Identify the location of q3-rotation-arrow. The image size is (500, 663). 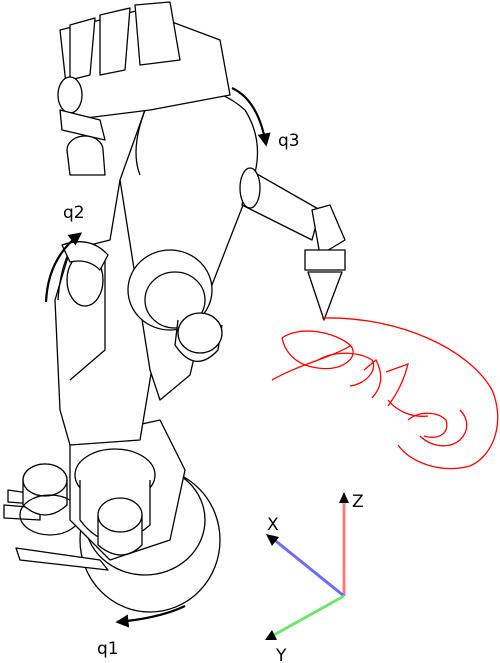
(251, 117).